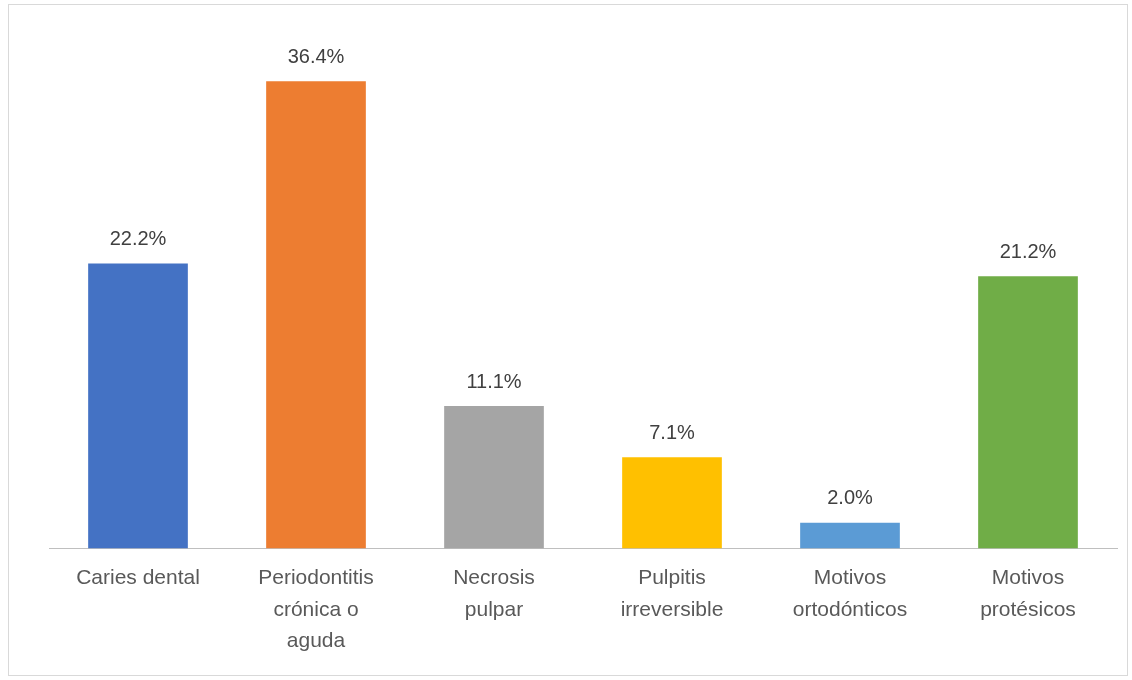 The image size is (1132, 680). What do you see at coordinates (1028, 592) in the screenshot?
I see `x-tick-label: Motivos protésicos` at bounding box center [1028, 592].